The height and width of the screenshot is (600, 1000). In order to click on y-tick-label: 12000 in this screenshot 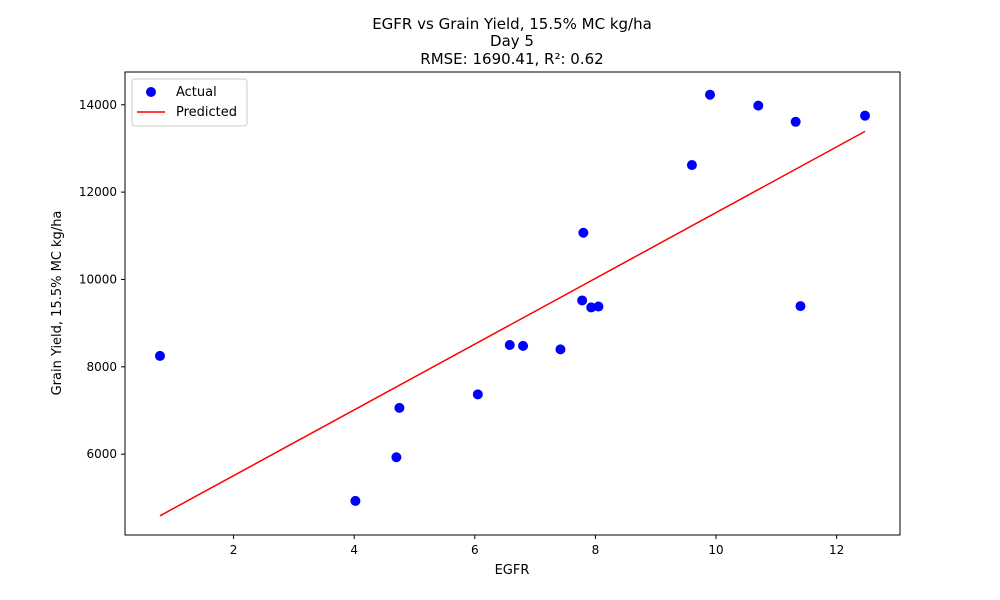, I will do `click(98, 192)`.